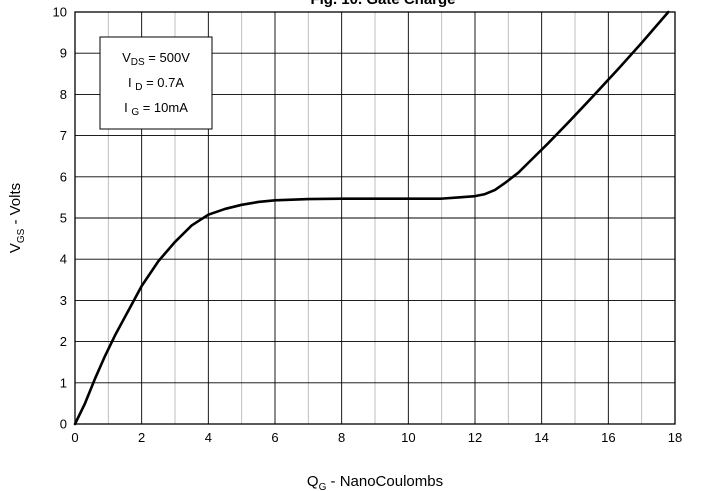 This screenshot has width=702, height=491. What do you see at coordinates (63, 259) in the screenshot?
I see `y-tick-label: 4` at bounding box center [63, 259].